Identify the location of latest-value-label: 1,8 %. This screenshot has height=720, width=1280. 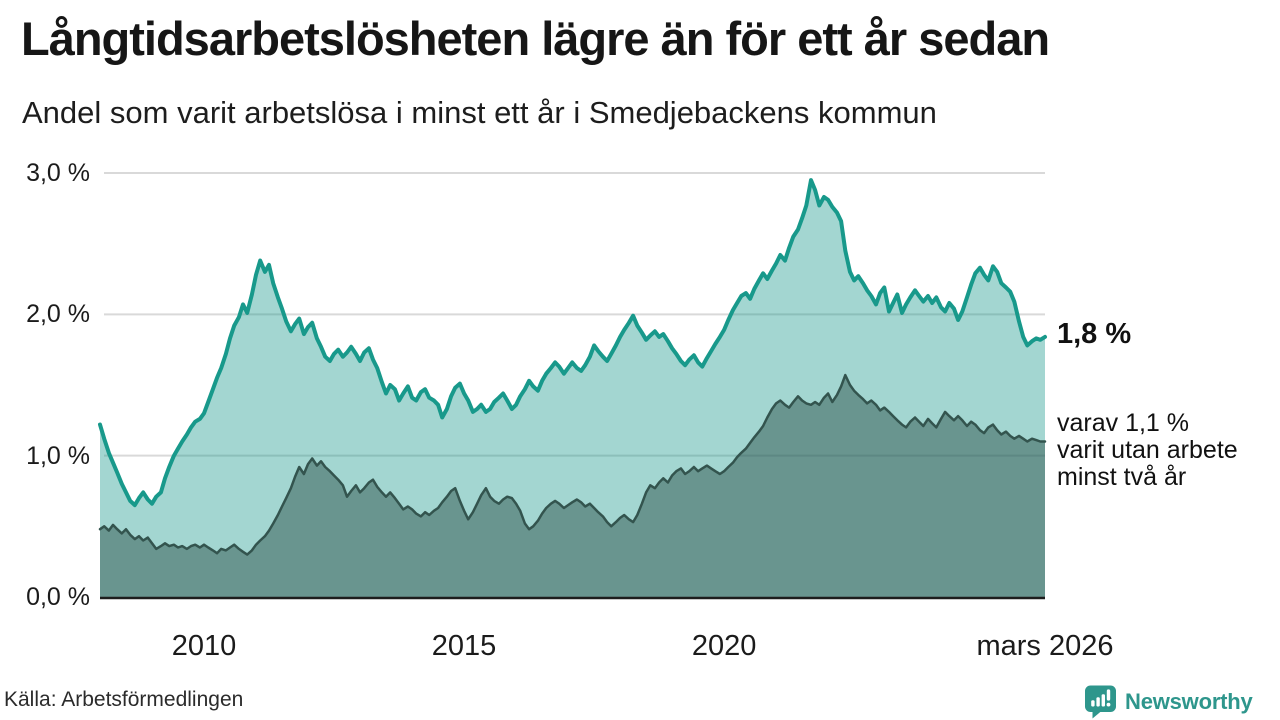
(1094, 334).